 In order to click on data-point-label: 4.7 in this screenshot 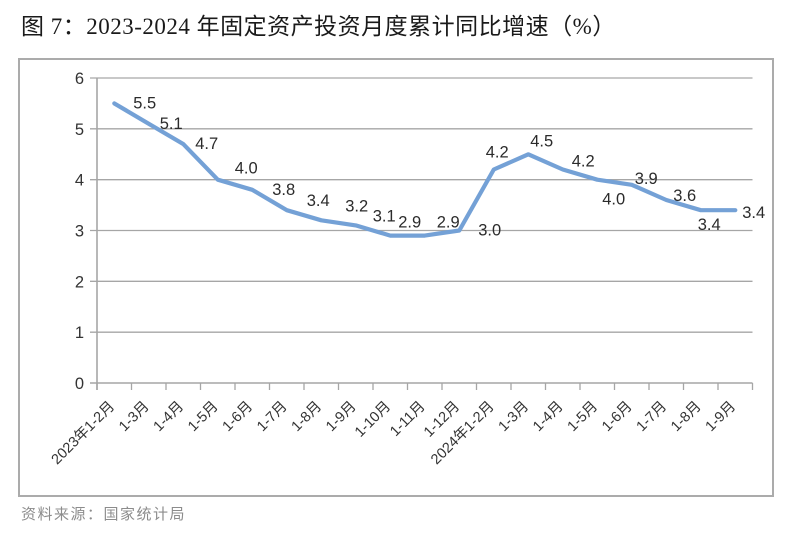, I will do `click(206, 144)`.